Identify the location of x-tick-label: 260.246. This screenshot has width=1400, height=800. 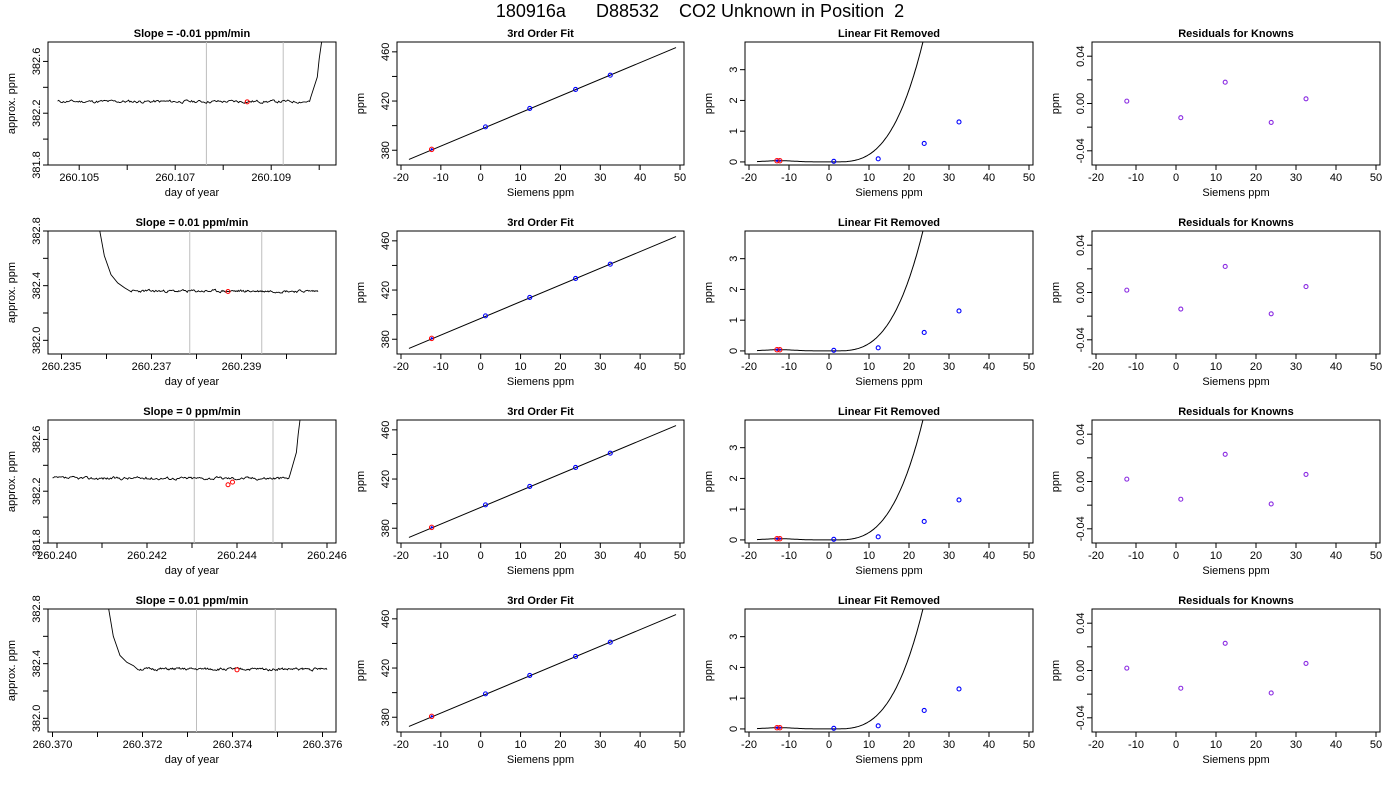
(327, 556).